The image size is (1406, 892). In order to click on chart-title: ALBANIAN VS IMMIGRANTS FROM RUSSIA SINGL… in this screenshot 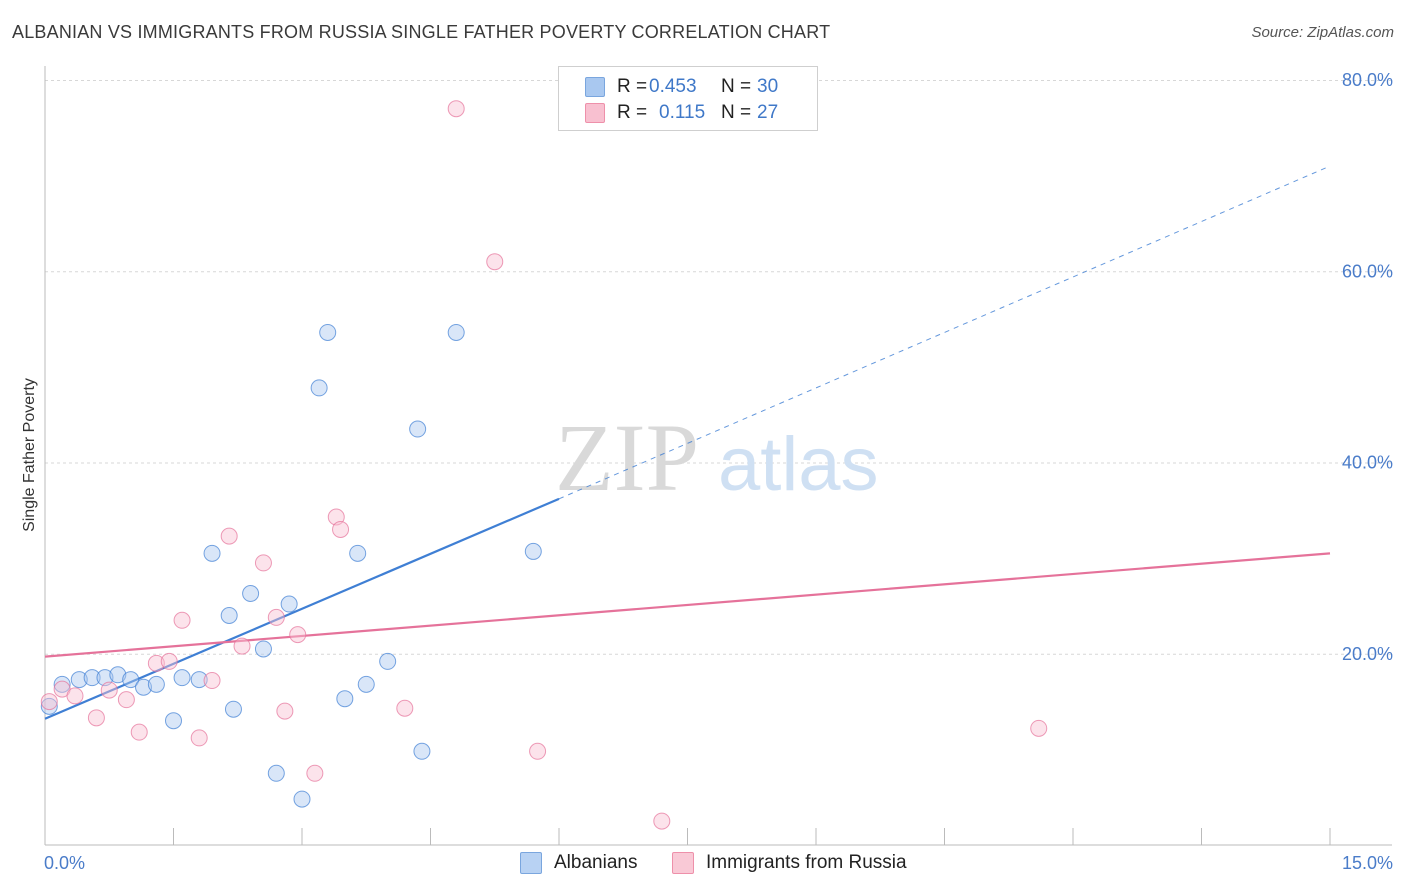, I will do `click(421, 32)`.